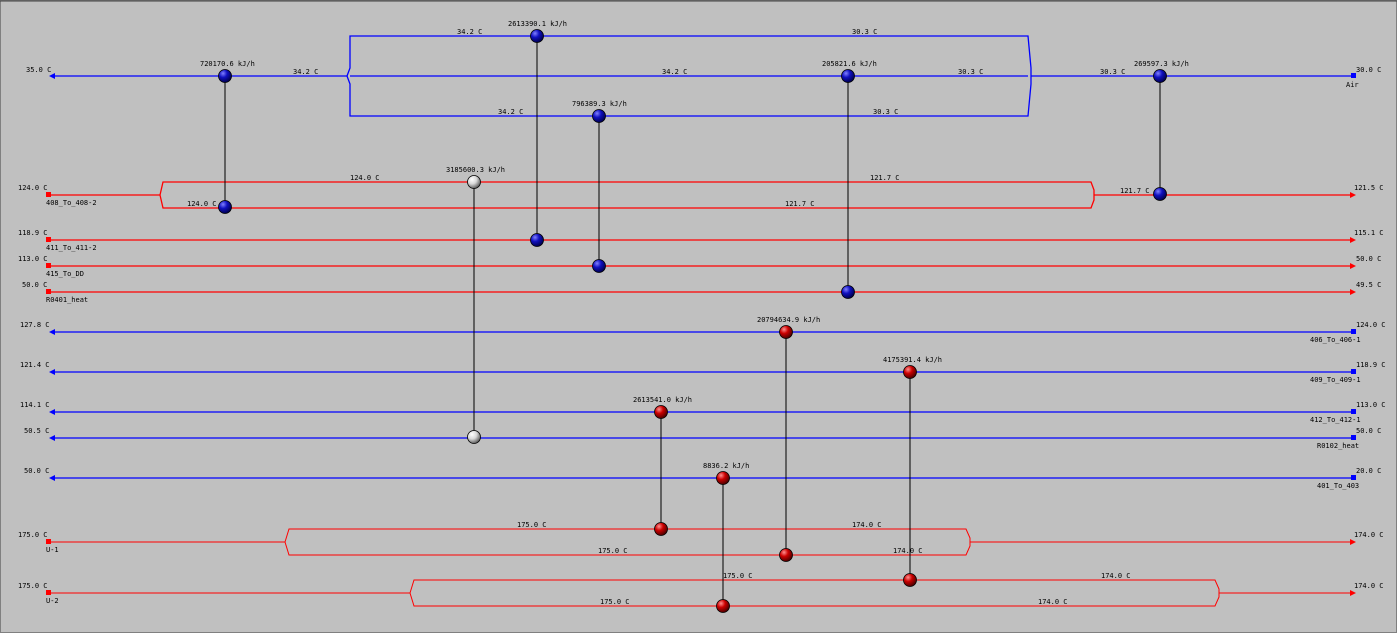 The width and height of the screenshot is (1397, 633). I want to click on stream-left-temp: 124.0 C, so click(33, 188).